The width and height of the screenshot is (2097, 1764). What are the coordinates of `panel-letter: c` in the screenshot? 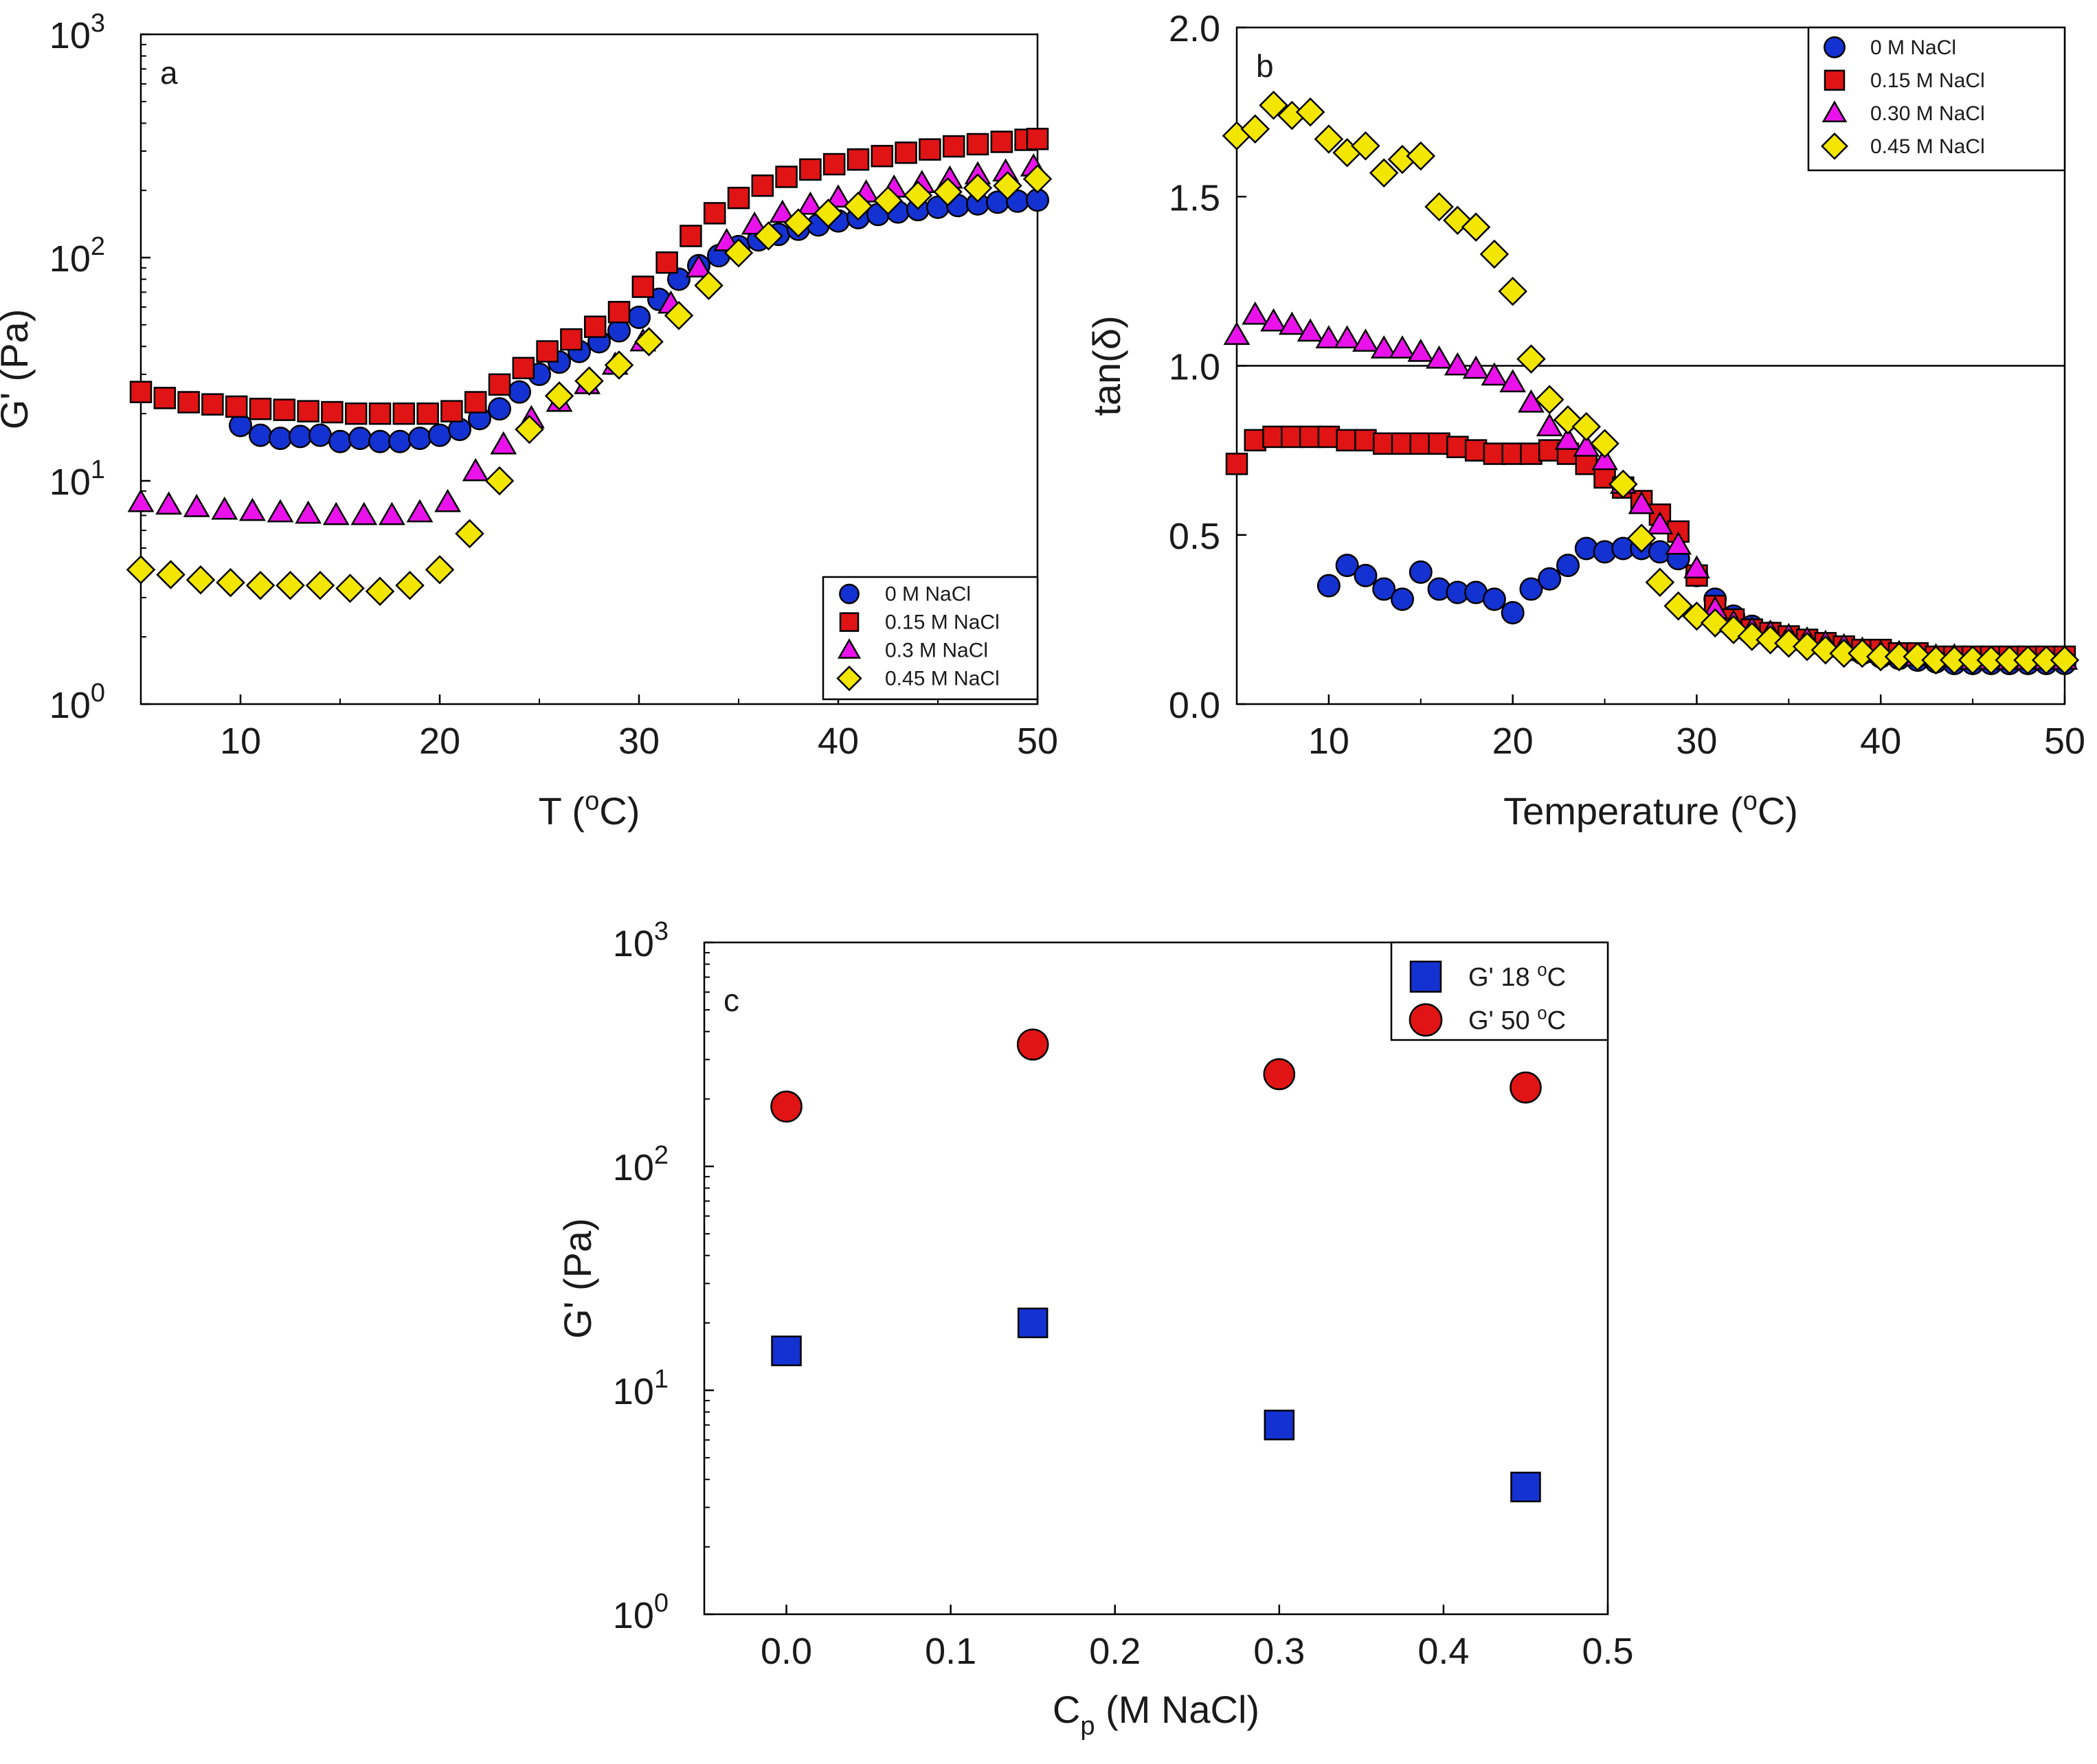 It's located at (731, 1000).